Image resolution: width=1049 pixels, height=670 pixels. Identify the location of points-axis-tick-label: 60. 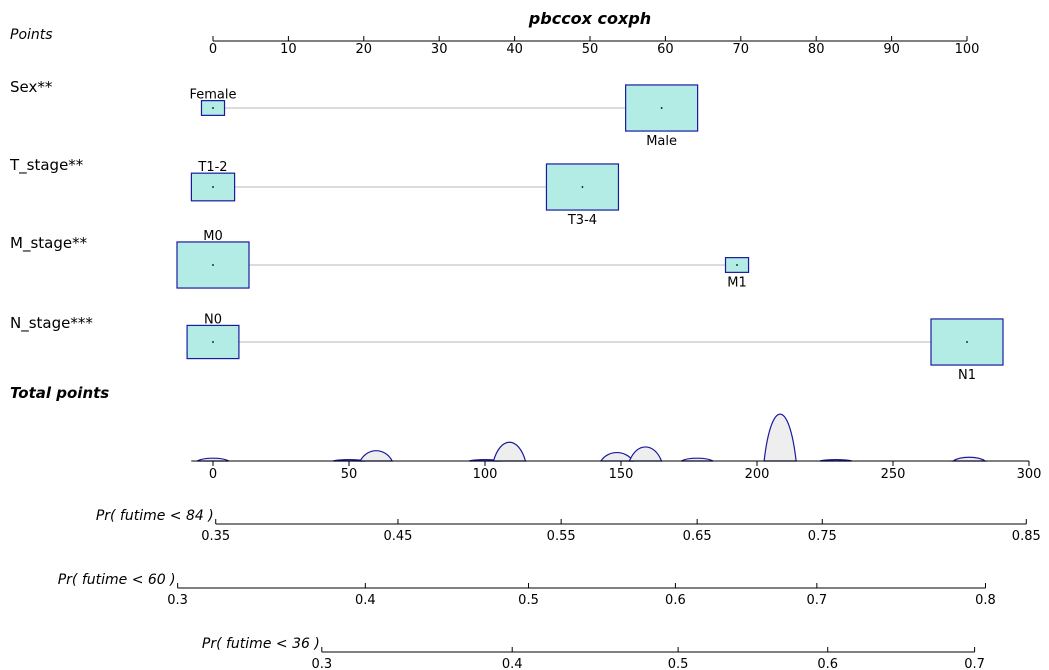
(665, 49).